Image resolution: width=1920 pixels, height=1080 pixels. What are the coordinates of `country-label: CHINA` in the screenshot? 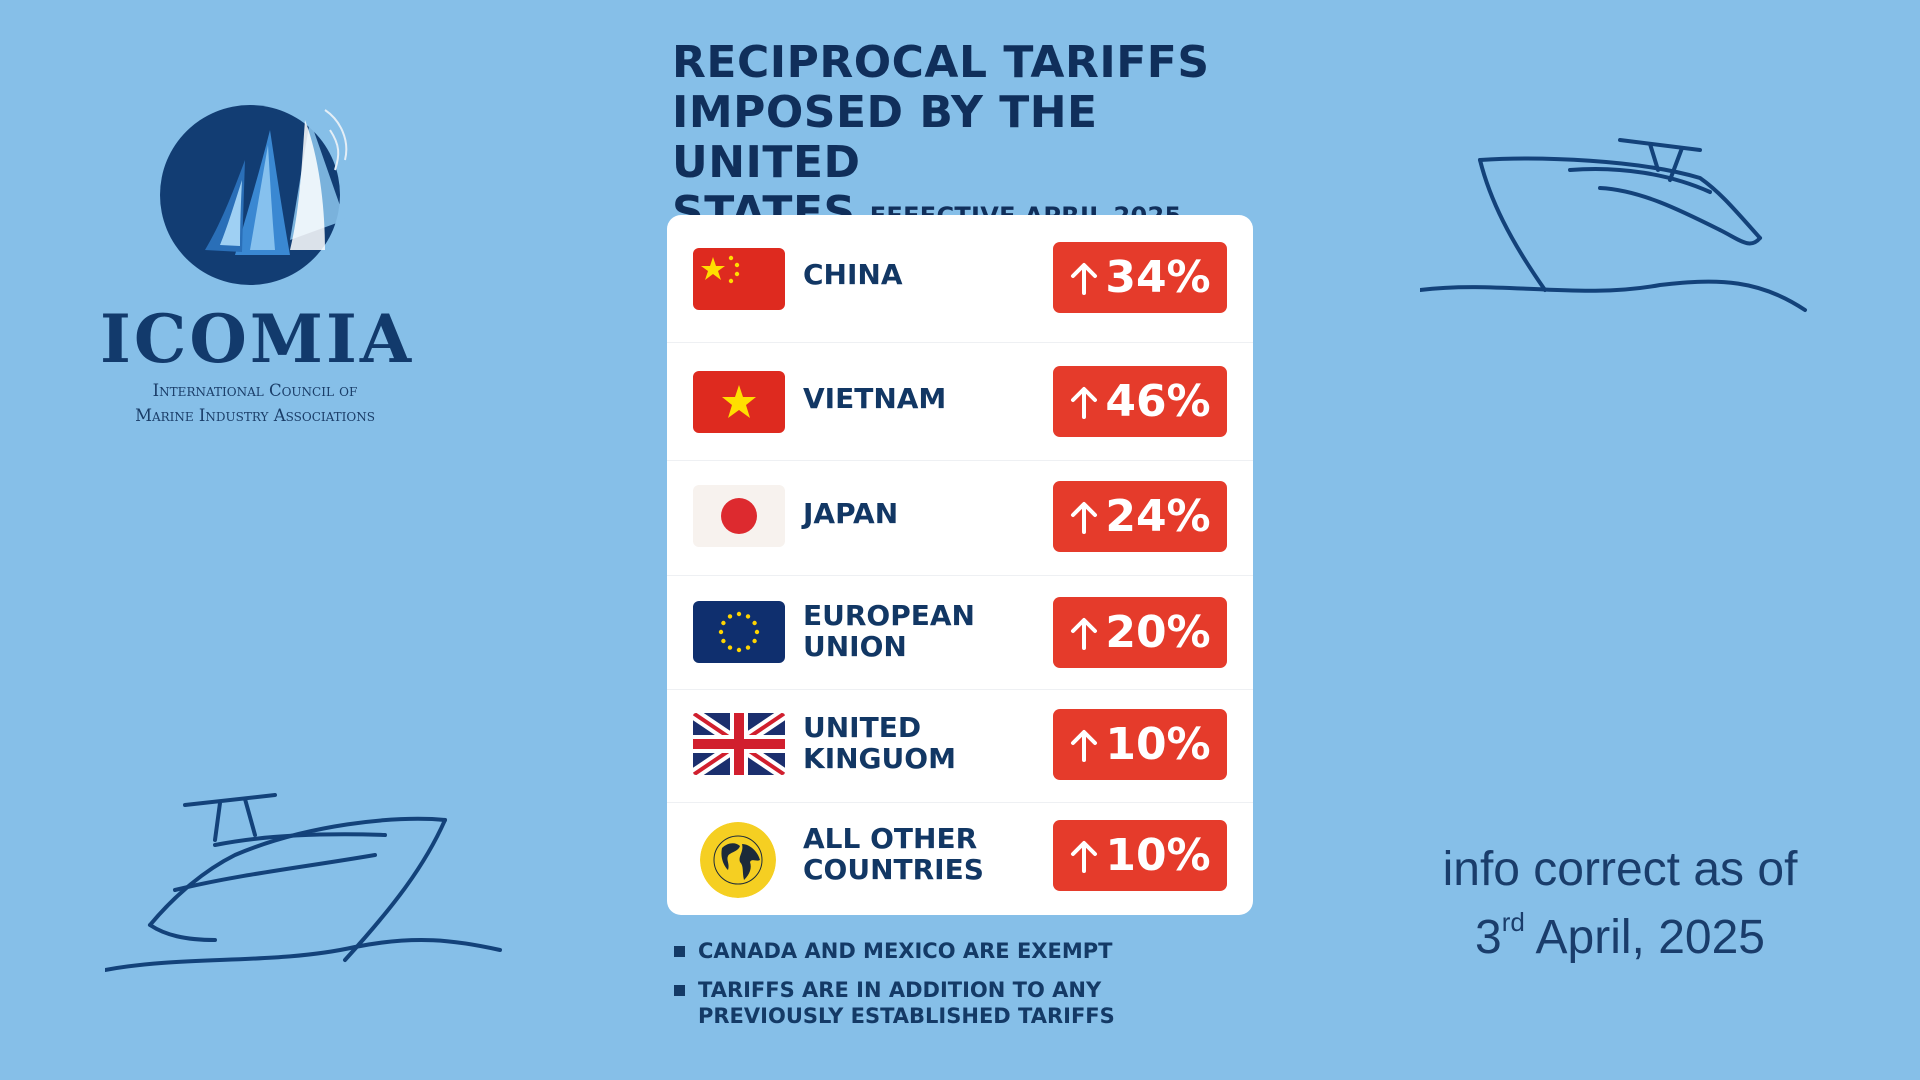 It's located at (853, 274).